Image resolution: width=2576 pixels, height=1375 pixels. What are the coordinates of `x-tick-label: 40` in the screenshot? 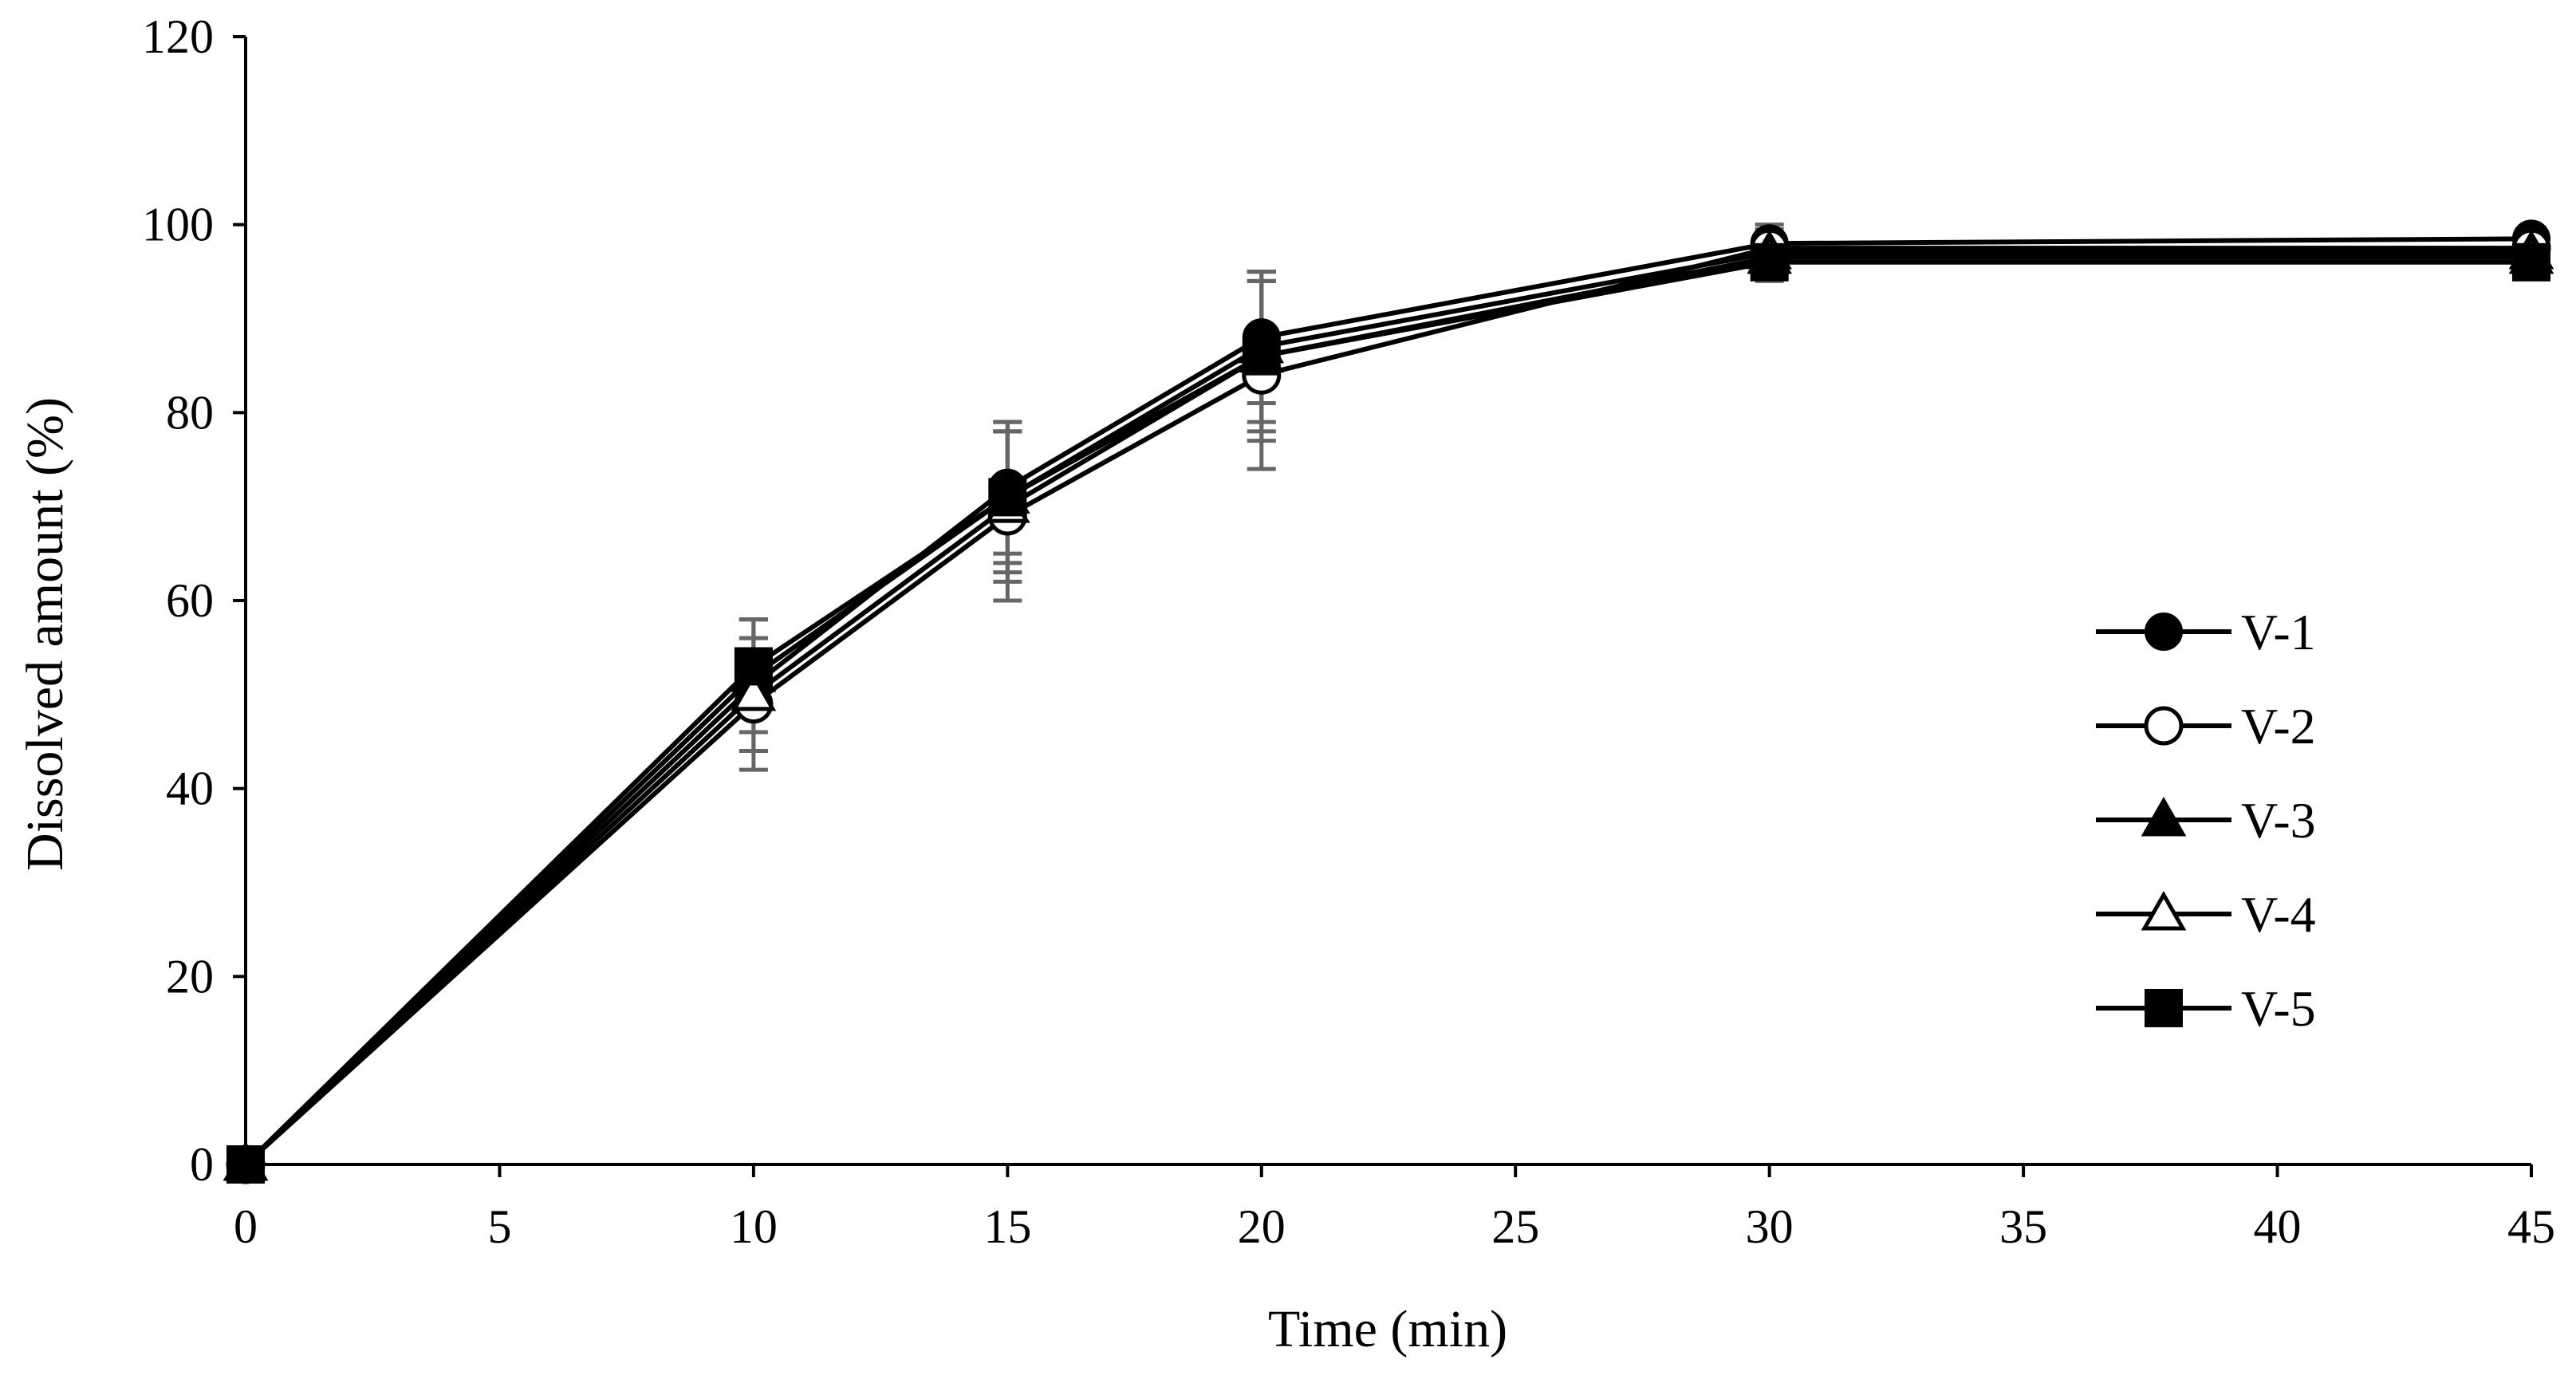 It's located at (2278, 1226).